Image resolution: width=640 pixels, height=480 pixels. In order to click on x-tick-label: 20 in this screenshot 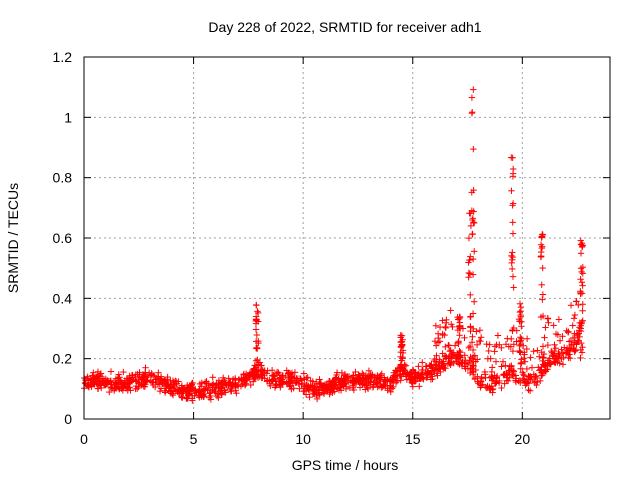, I will do `click(523, 439)`.